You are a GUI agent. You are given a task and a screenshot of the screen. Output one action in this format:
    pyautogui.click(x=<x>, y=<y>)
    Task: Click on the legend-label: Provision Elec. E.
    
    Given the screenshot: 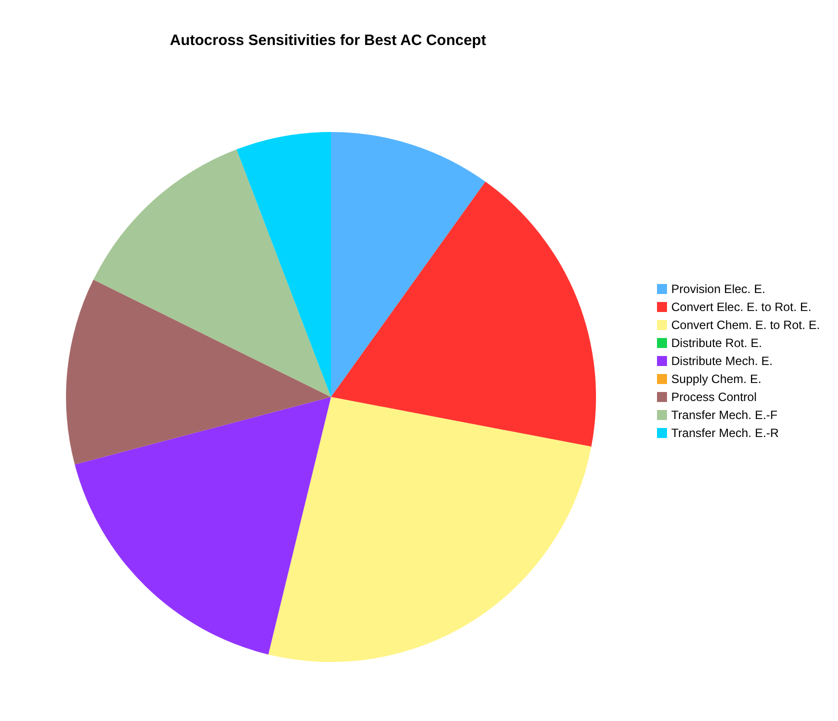 What is the action you would take?
    pyautogui.click(x=718, y=289)
    